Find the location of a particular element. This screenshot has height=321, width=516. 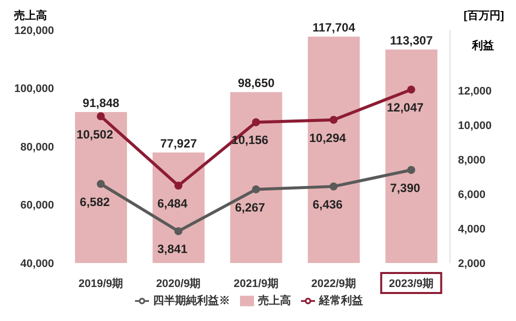

data-label: 6,267 is located at coordinates (250, 207).